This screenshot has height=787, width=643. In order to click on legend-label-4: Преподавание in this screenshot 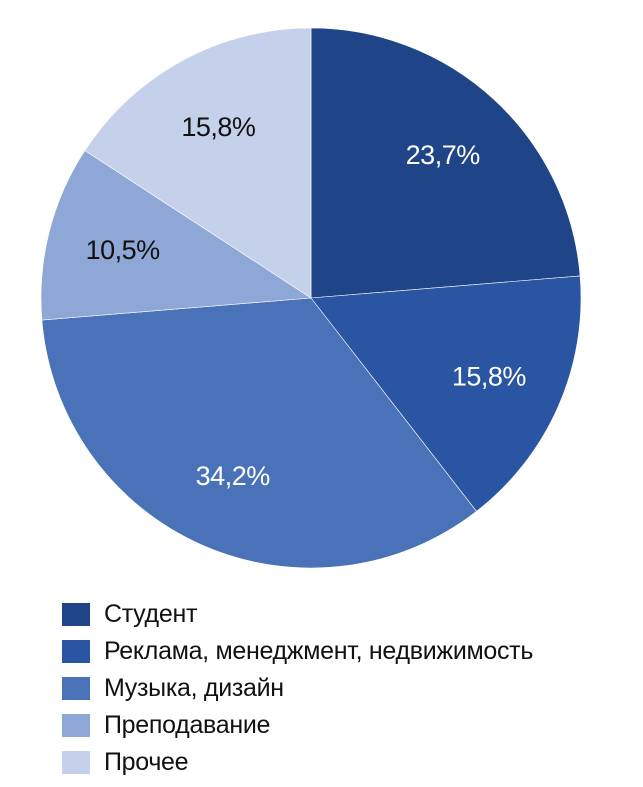, I will do `click(187, 725)`.